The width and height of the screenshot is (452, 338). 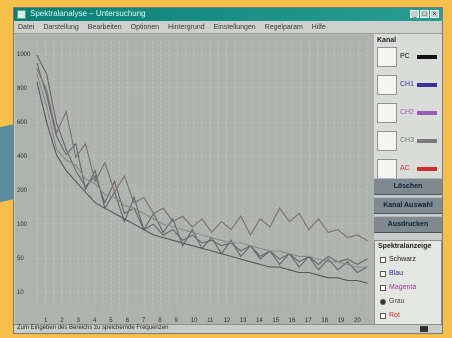 I want to click on legend-row-1: CH1, so click(x=408, y=86).